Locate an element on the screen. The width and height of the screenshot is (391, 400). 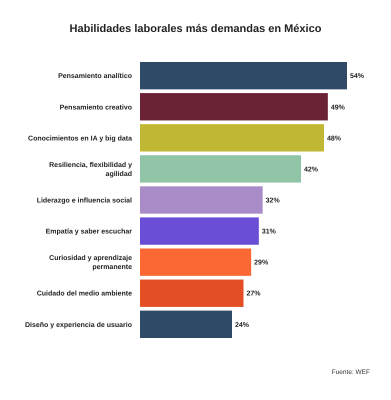
chart-title: Habilidades laborales más demandas en México is located at coordinates (196, 29).